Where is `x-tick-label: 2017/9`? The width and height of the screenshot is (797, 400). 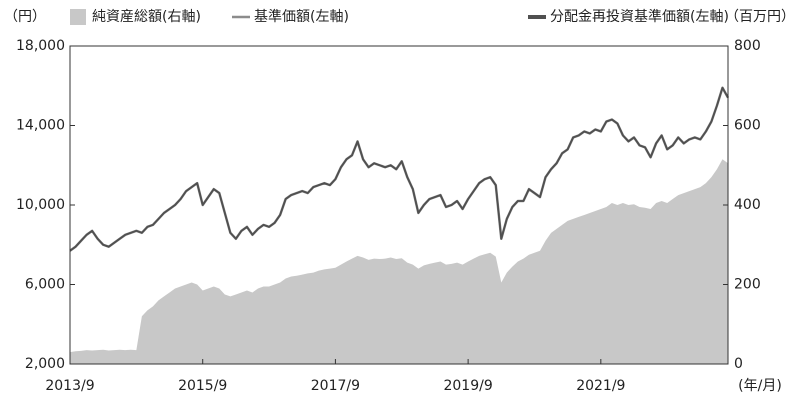 x-tick-label: 2017/9 is located at coordinates (335, 386).